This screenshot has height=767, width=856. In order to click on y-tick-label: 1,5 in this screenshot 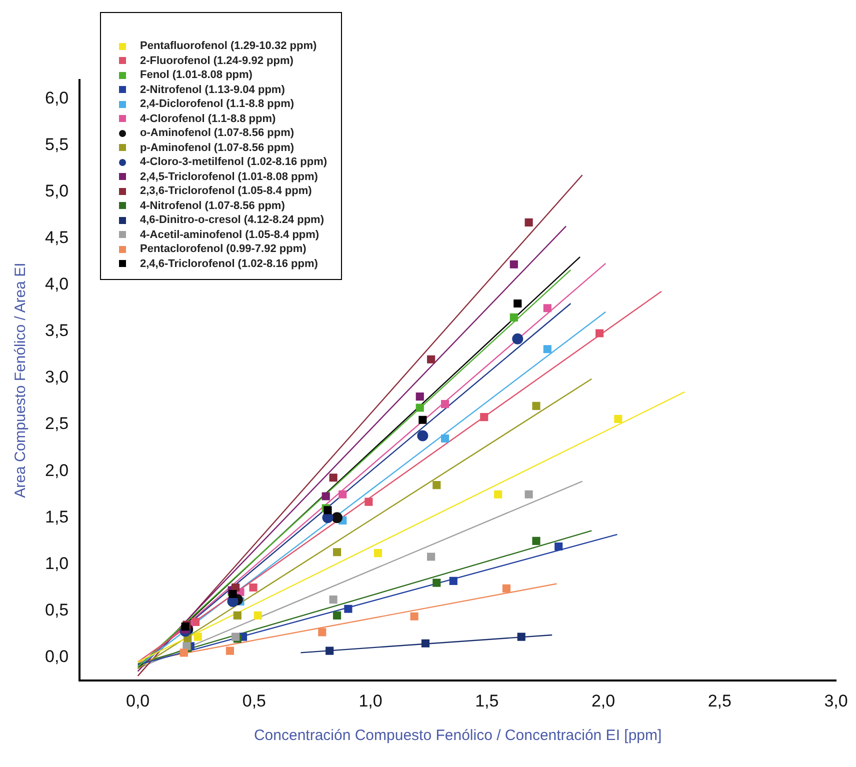, I will do `click(56, 516)`.